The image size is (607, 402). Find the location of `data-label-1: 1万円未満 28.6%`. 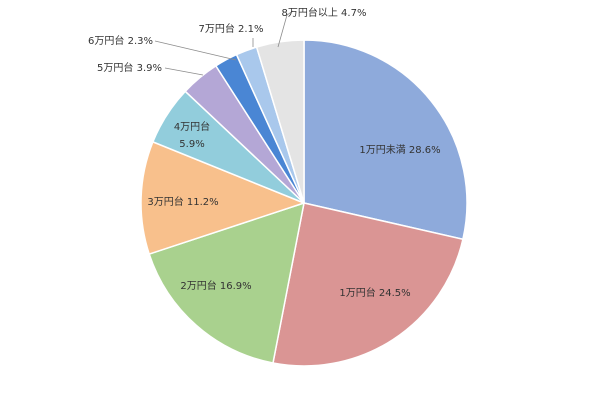

data-label-1: 1万円未満 28.6% is located at coordinates (399, 150).